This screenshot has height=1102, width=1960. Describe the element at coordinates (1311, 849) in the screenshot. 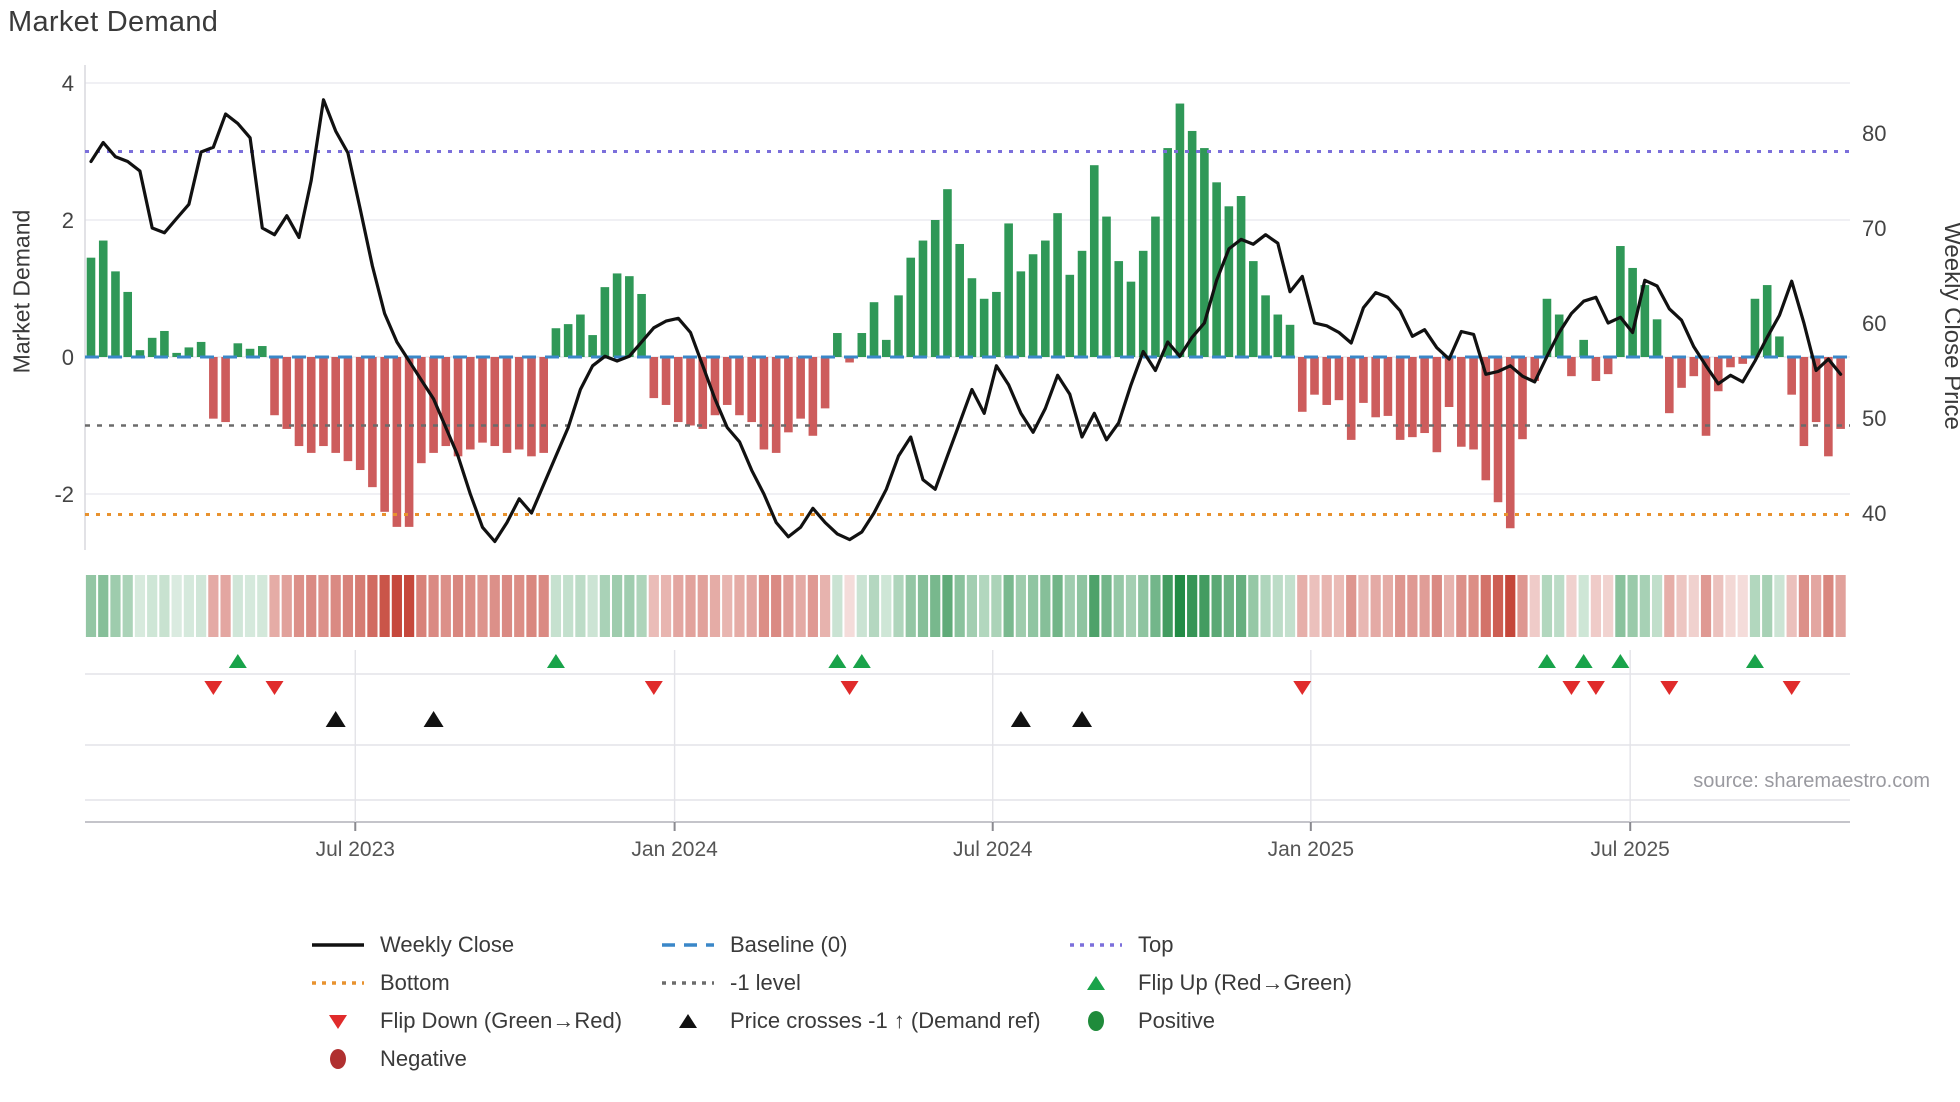

I see `x-axis-tick-label: Jan 2025` at that location.